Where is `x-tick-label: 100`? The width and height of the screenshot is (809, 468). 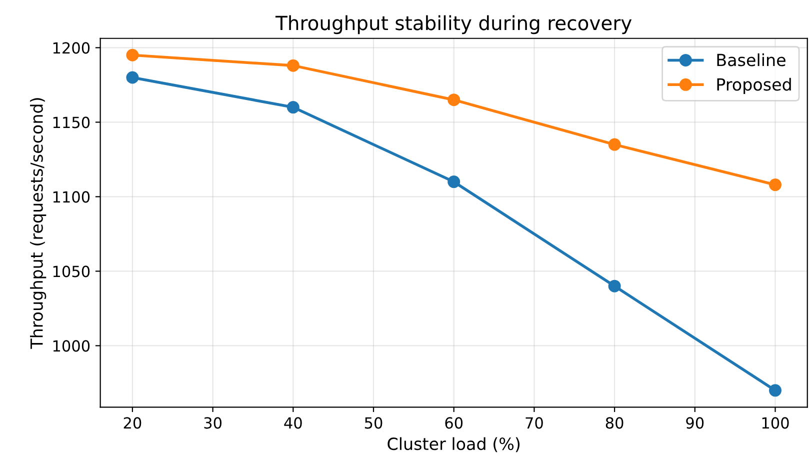 x-tick-label: 100 is located at coordinates (775, 423).